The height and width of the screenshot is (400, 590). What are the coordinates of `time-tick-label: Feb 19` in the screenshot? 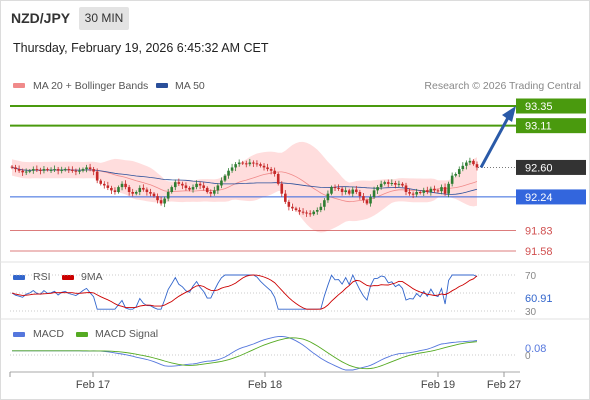 It's located at (438, 385).